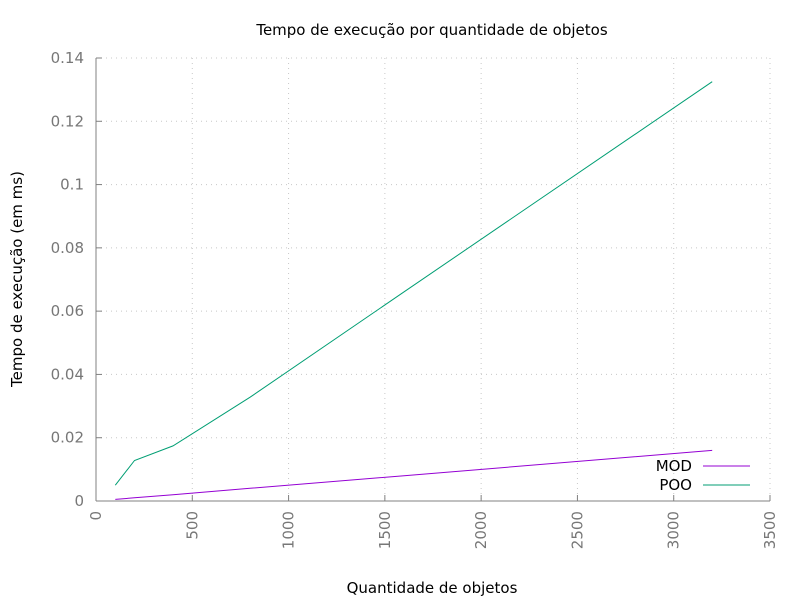  I want to click on x-tick-label: 3000, so click(674, 530).